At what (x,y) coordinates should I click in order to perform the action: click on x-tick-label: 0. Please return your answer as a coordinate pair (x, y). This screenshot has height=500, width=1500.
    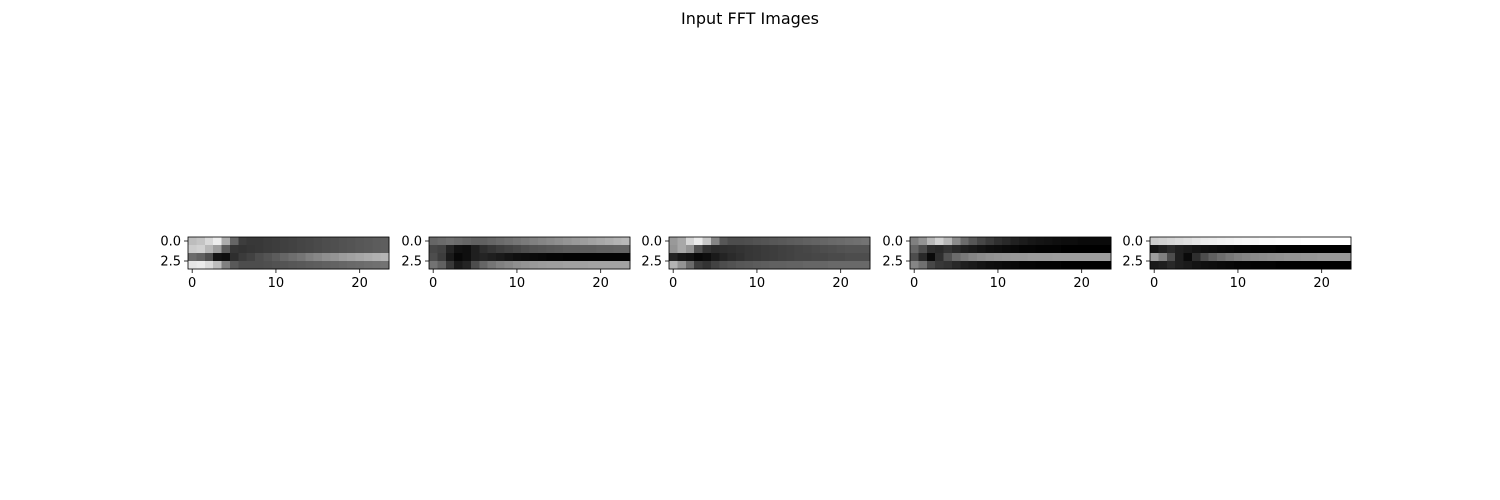
    Looking at the image, I should click on (433, 283).